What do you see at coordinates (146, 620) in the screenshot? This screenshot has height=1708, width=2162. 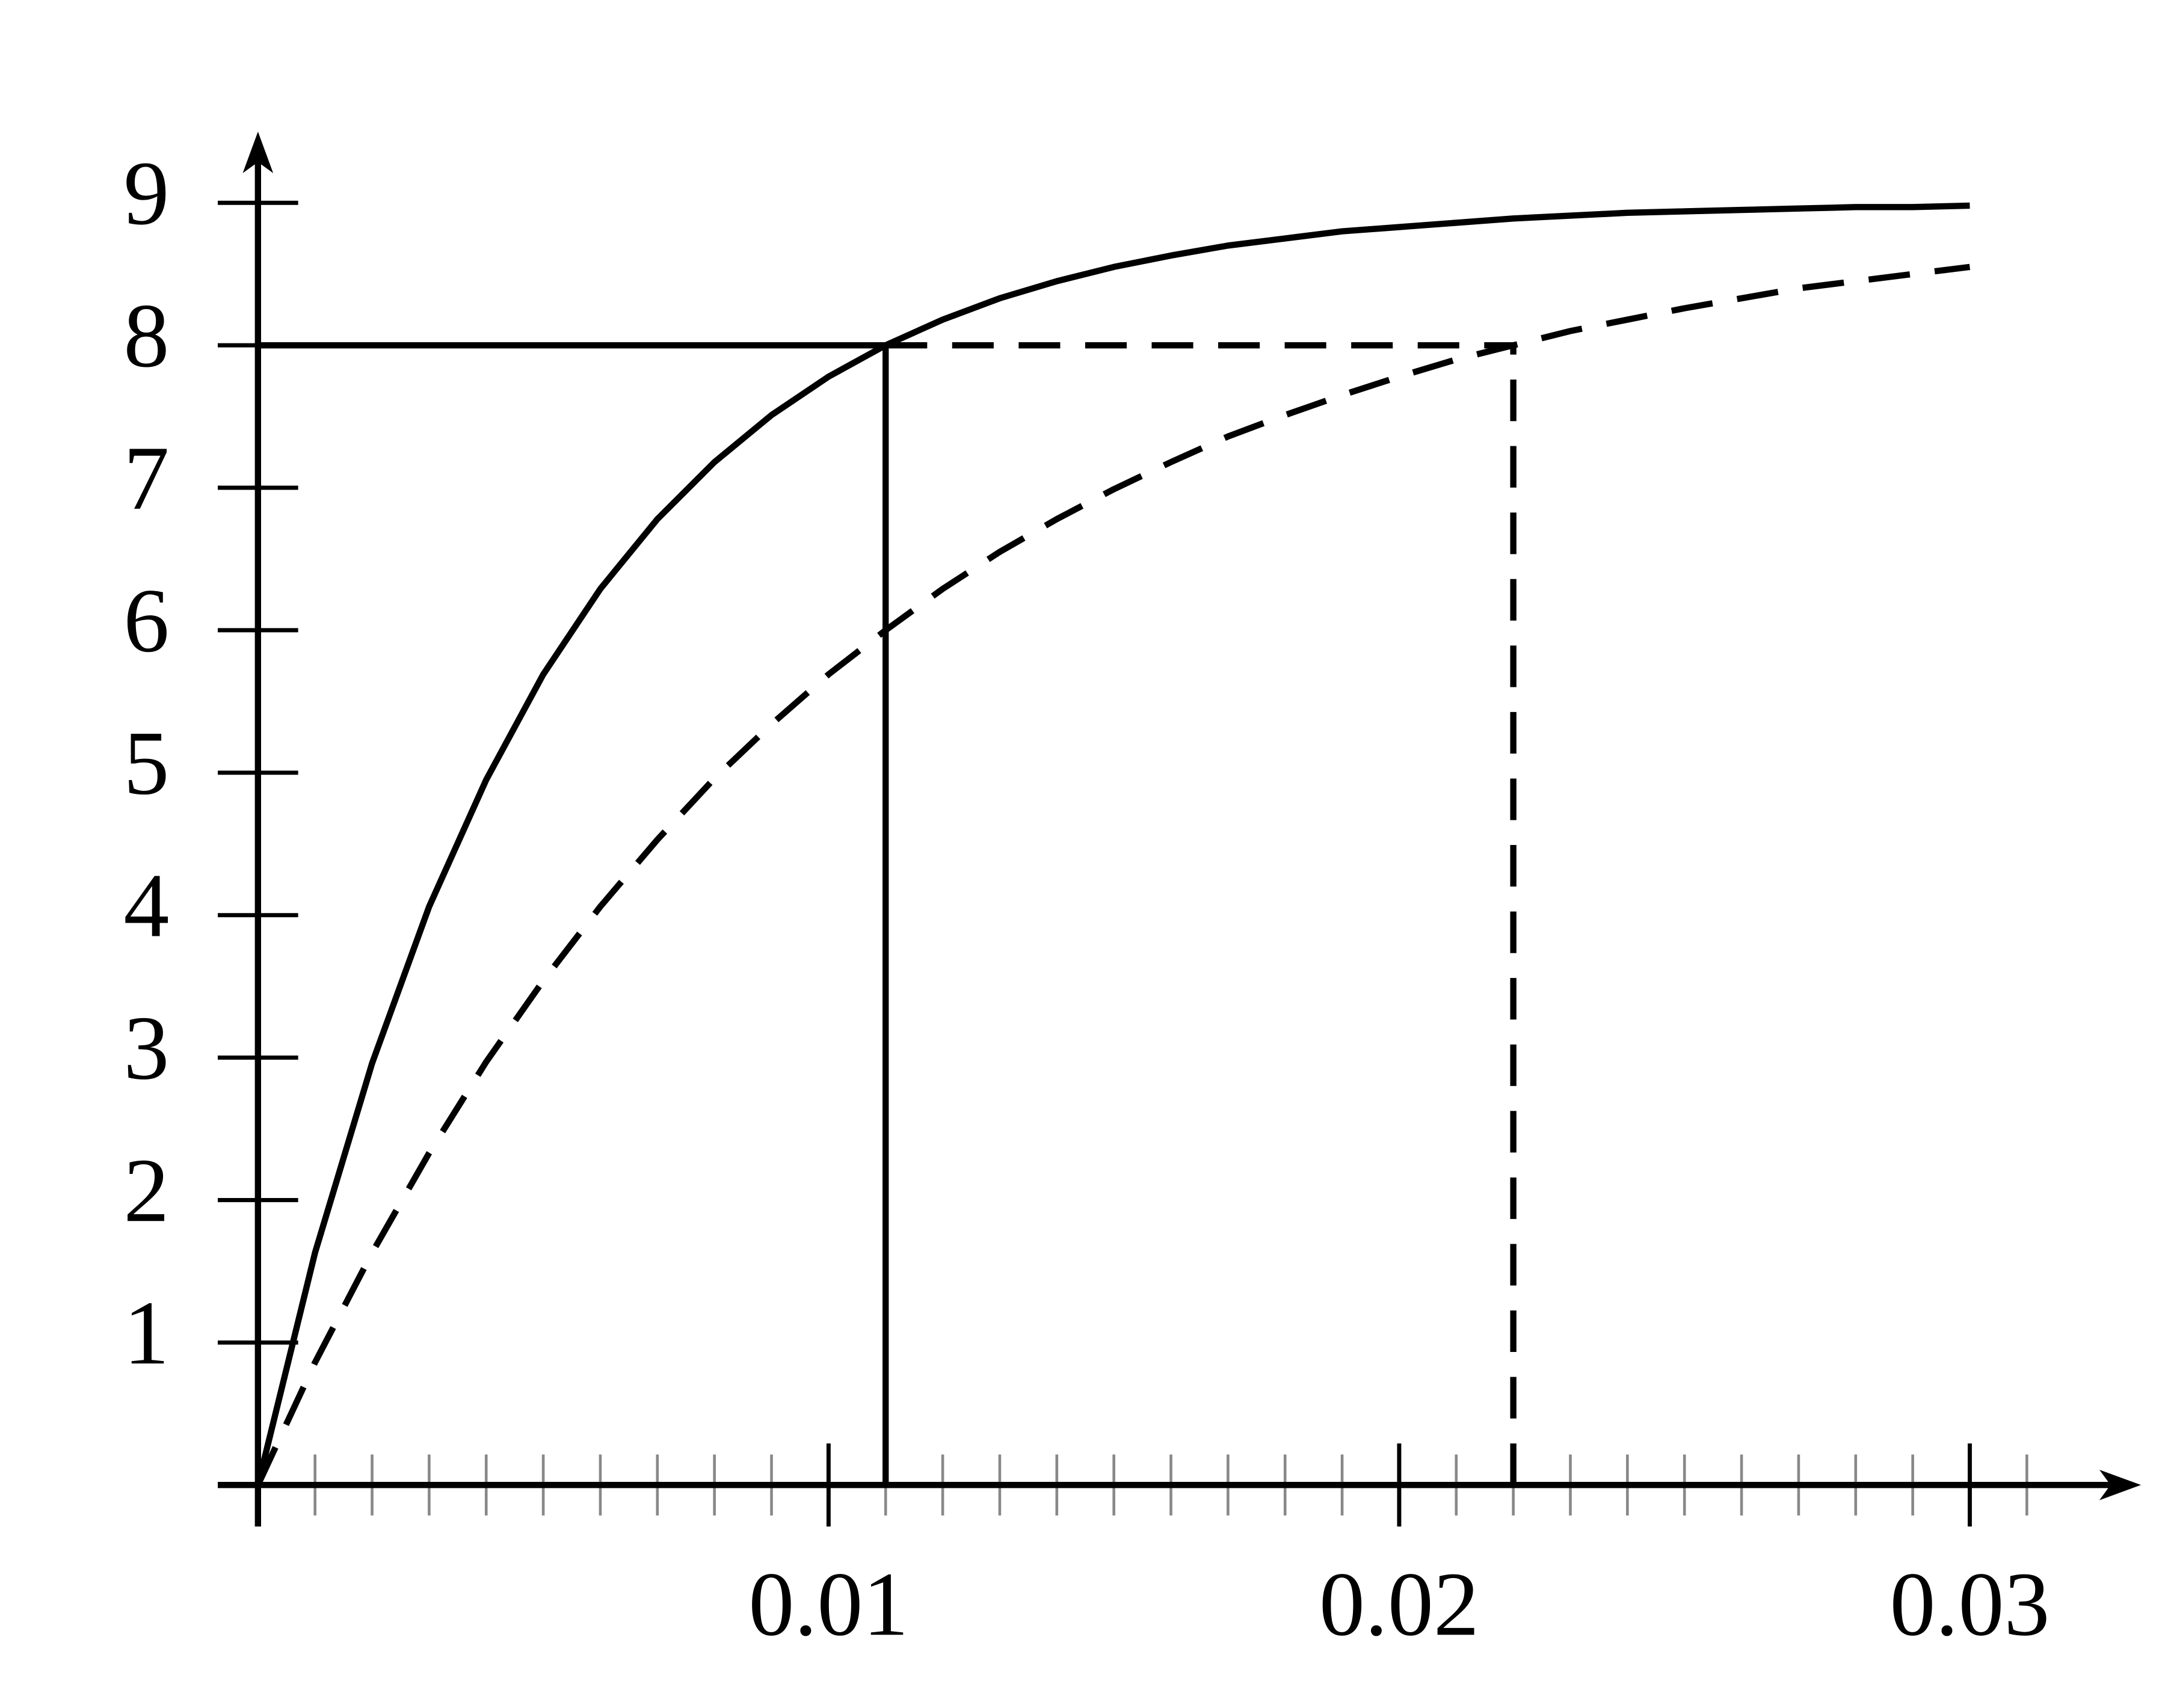 I see `y-tick-label: 6` at bounding box center [146, 620].